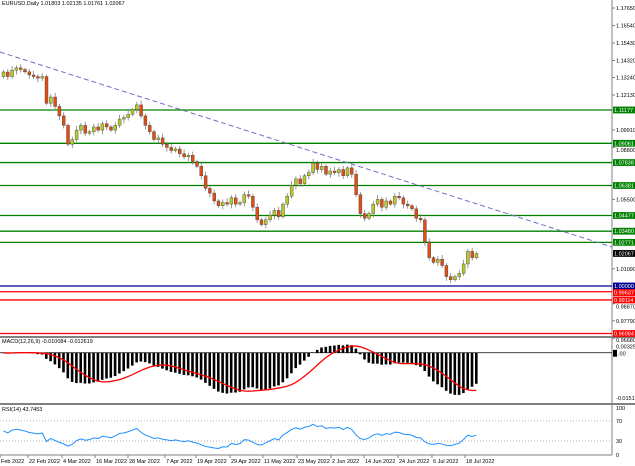 This screenshot has height=466, width=635. I want to click on level-price-label: 1.03480, so click(624, 232).